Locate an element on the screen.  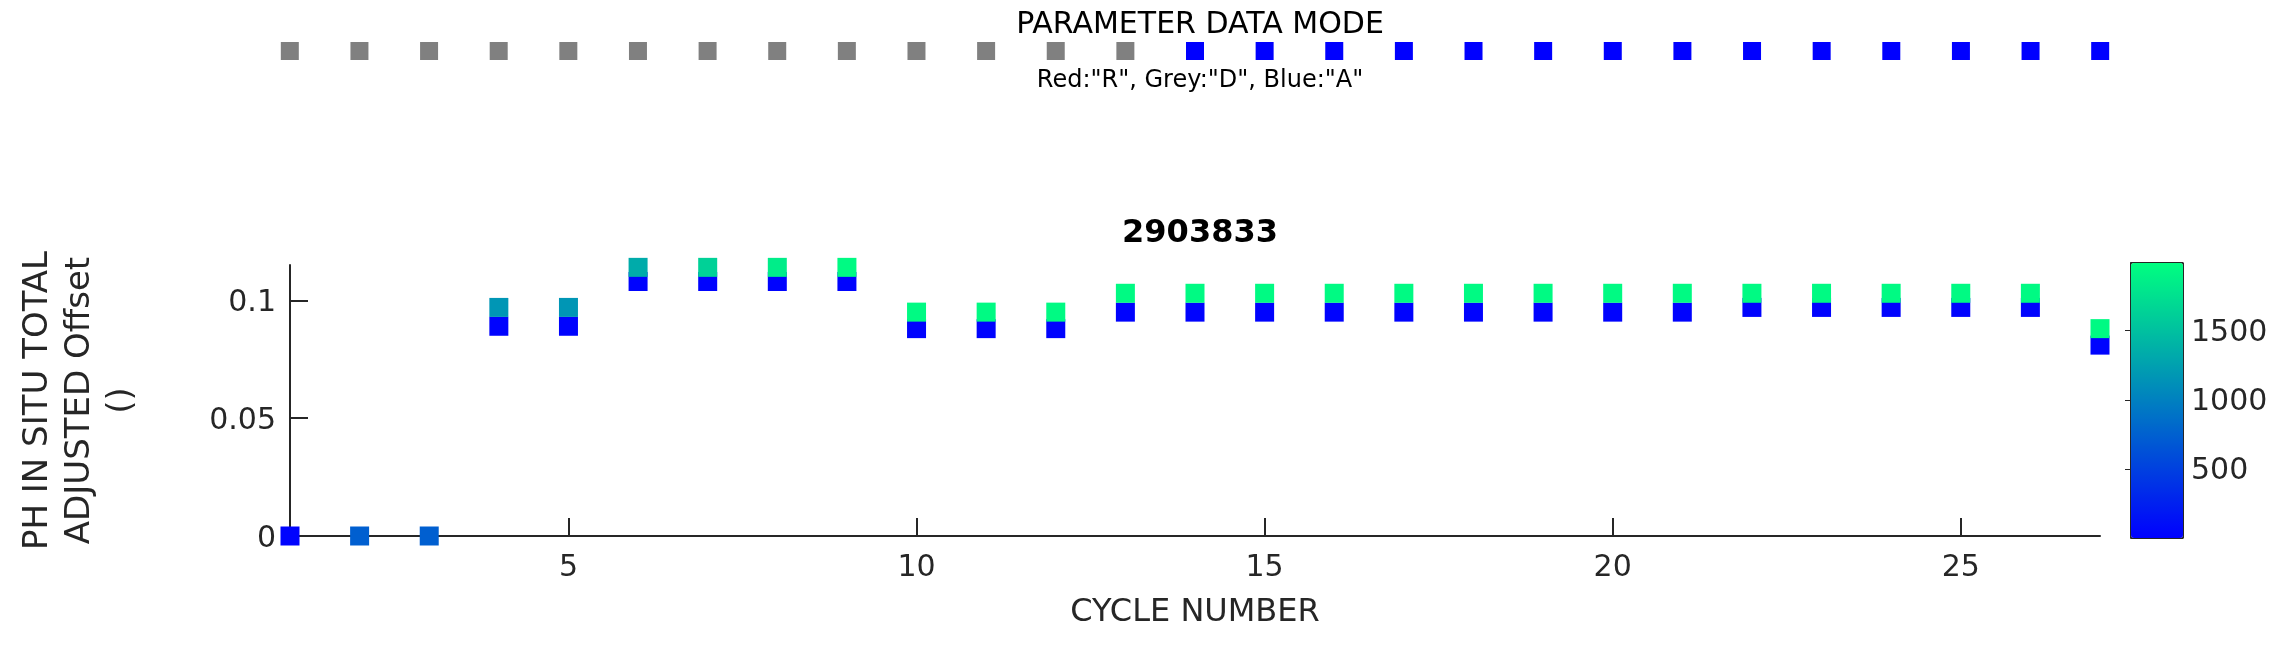
y-tick-label: 0.1 is located at coordinates (252, 300).